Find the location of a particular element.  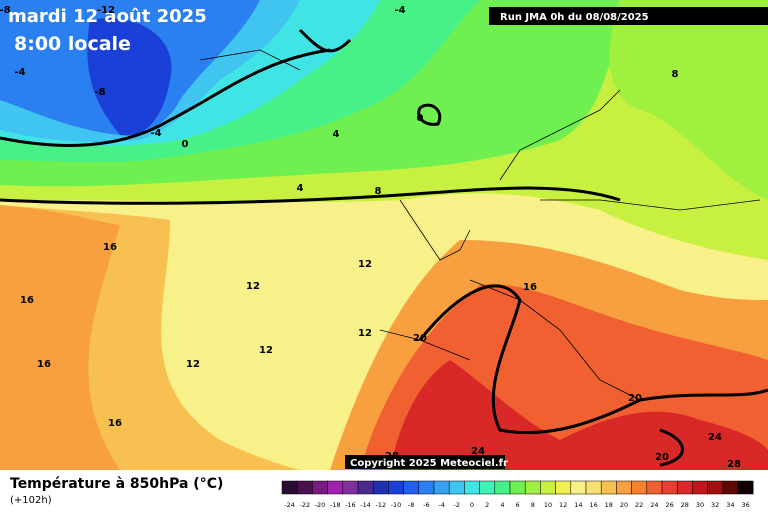

colorbar-label: 20 is located at coordinates (624, 505).